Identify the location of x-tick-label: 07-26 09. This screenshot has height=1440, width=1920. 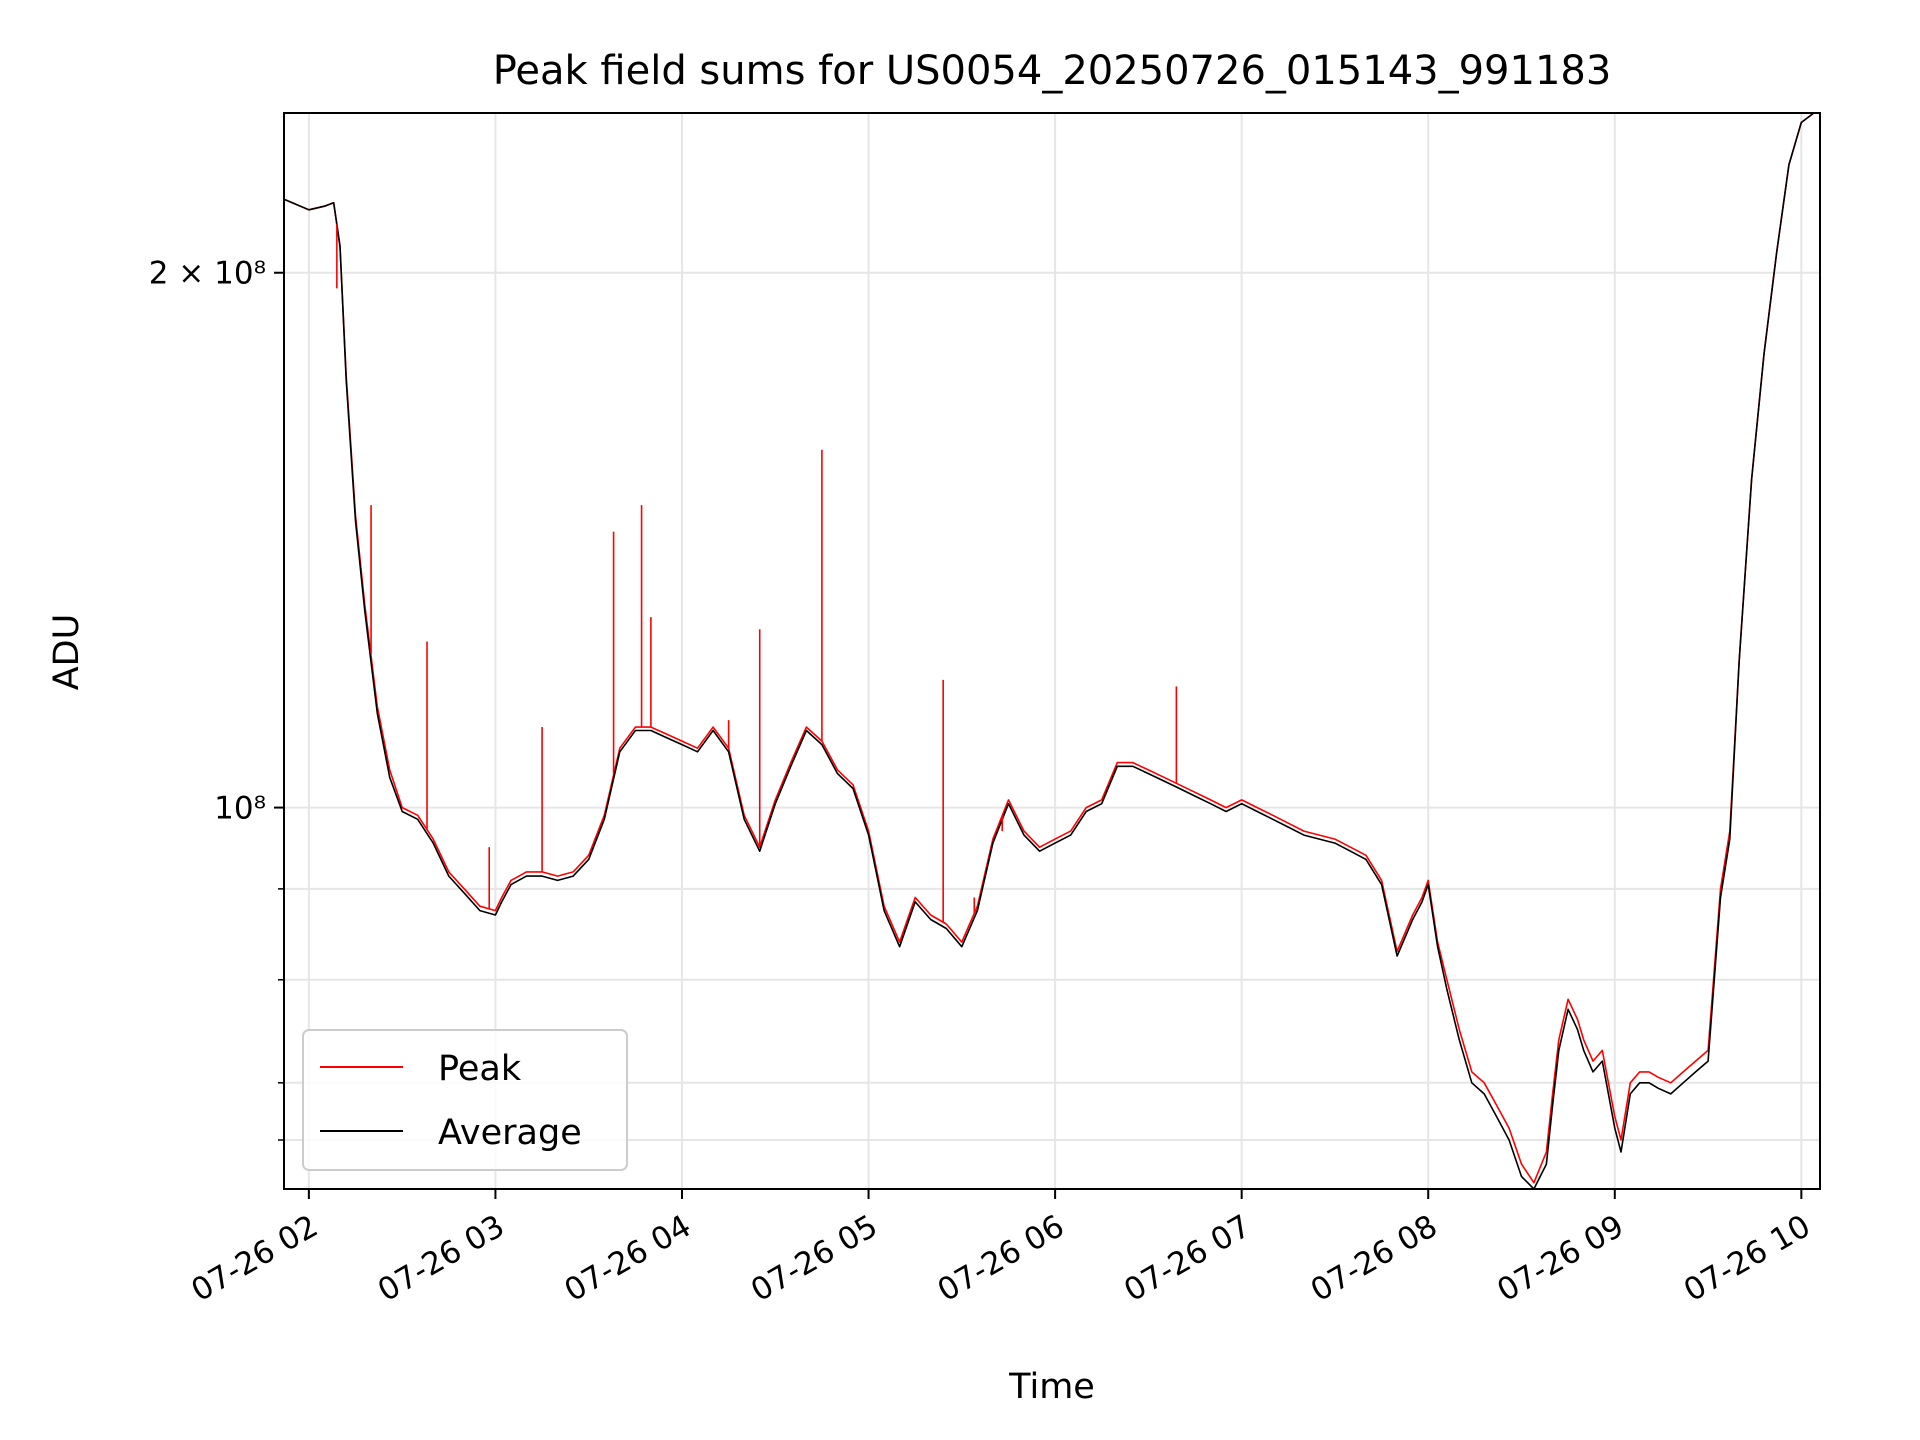
(1560, 1258).